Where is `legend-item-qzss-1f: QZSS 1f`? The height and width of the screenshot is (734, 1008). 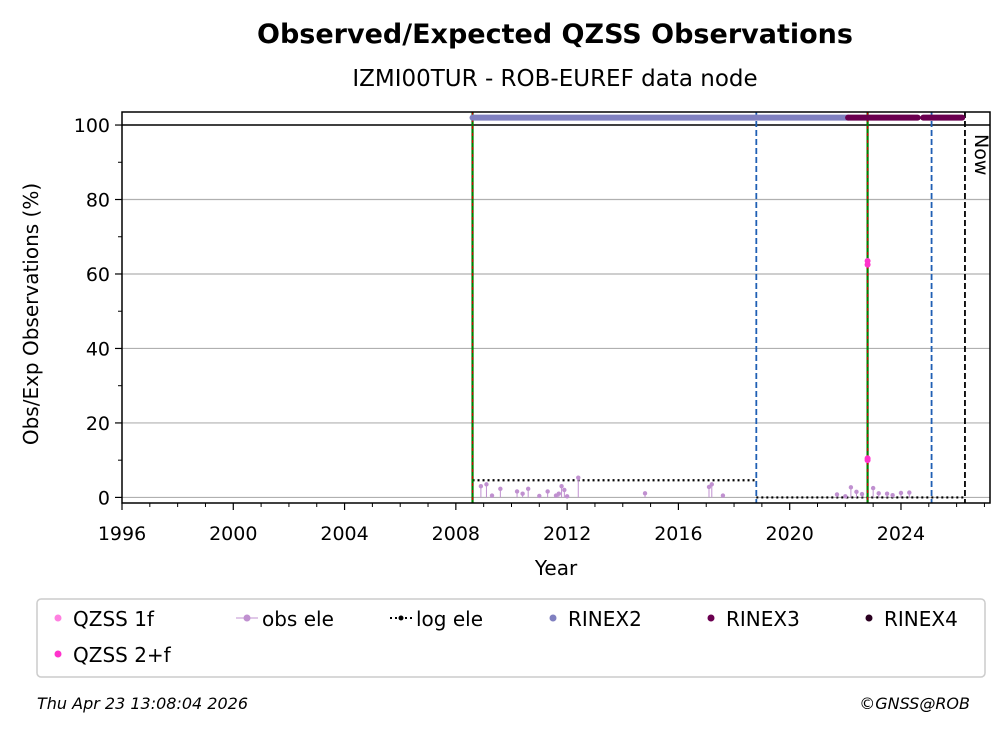 legend-item-qzss-1f: QZSS 1f is located at coordinates (104, 619).